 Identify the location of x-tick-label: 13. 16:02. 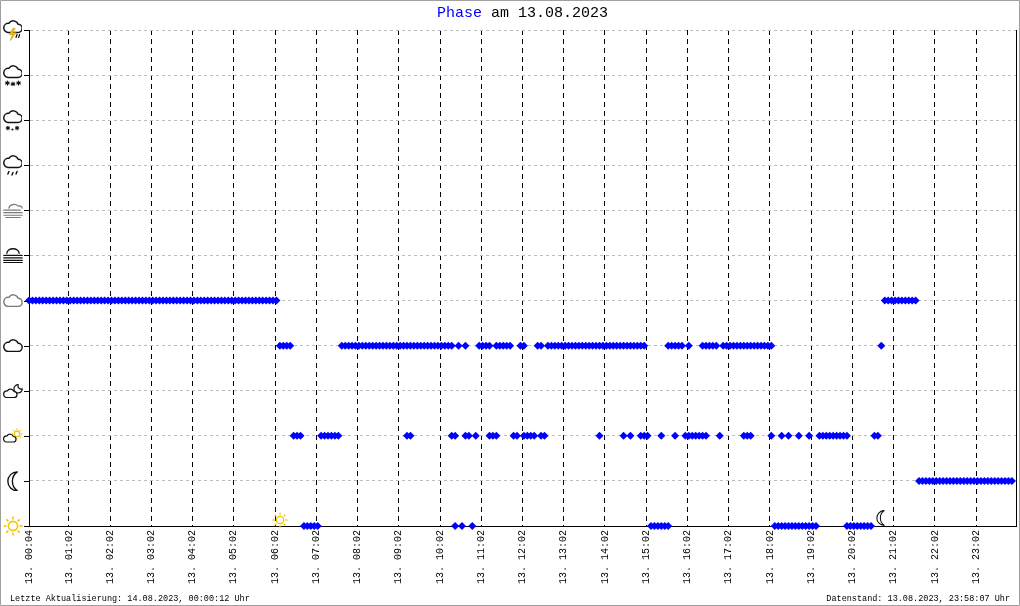
(688, 557).